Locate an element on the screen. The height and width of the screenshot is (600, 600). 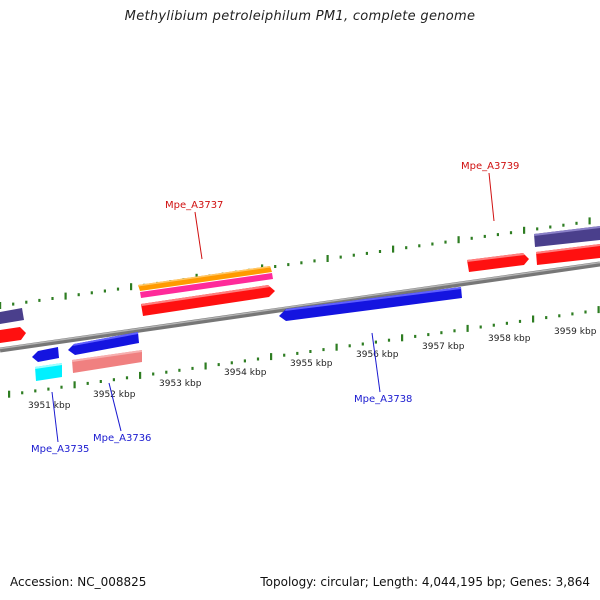
gene-feature-red-right is located at coordinates (568, 254).